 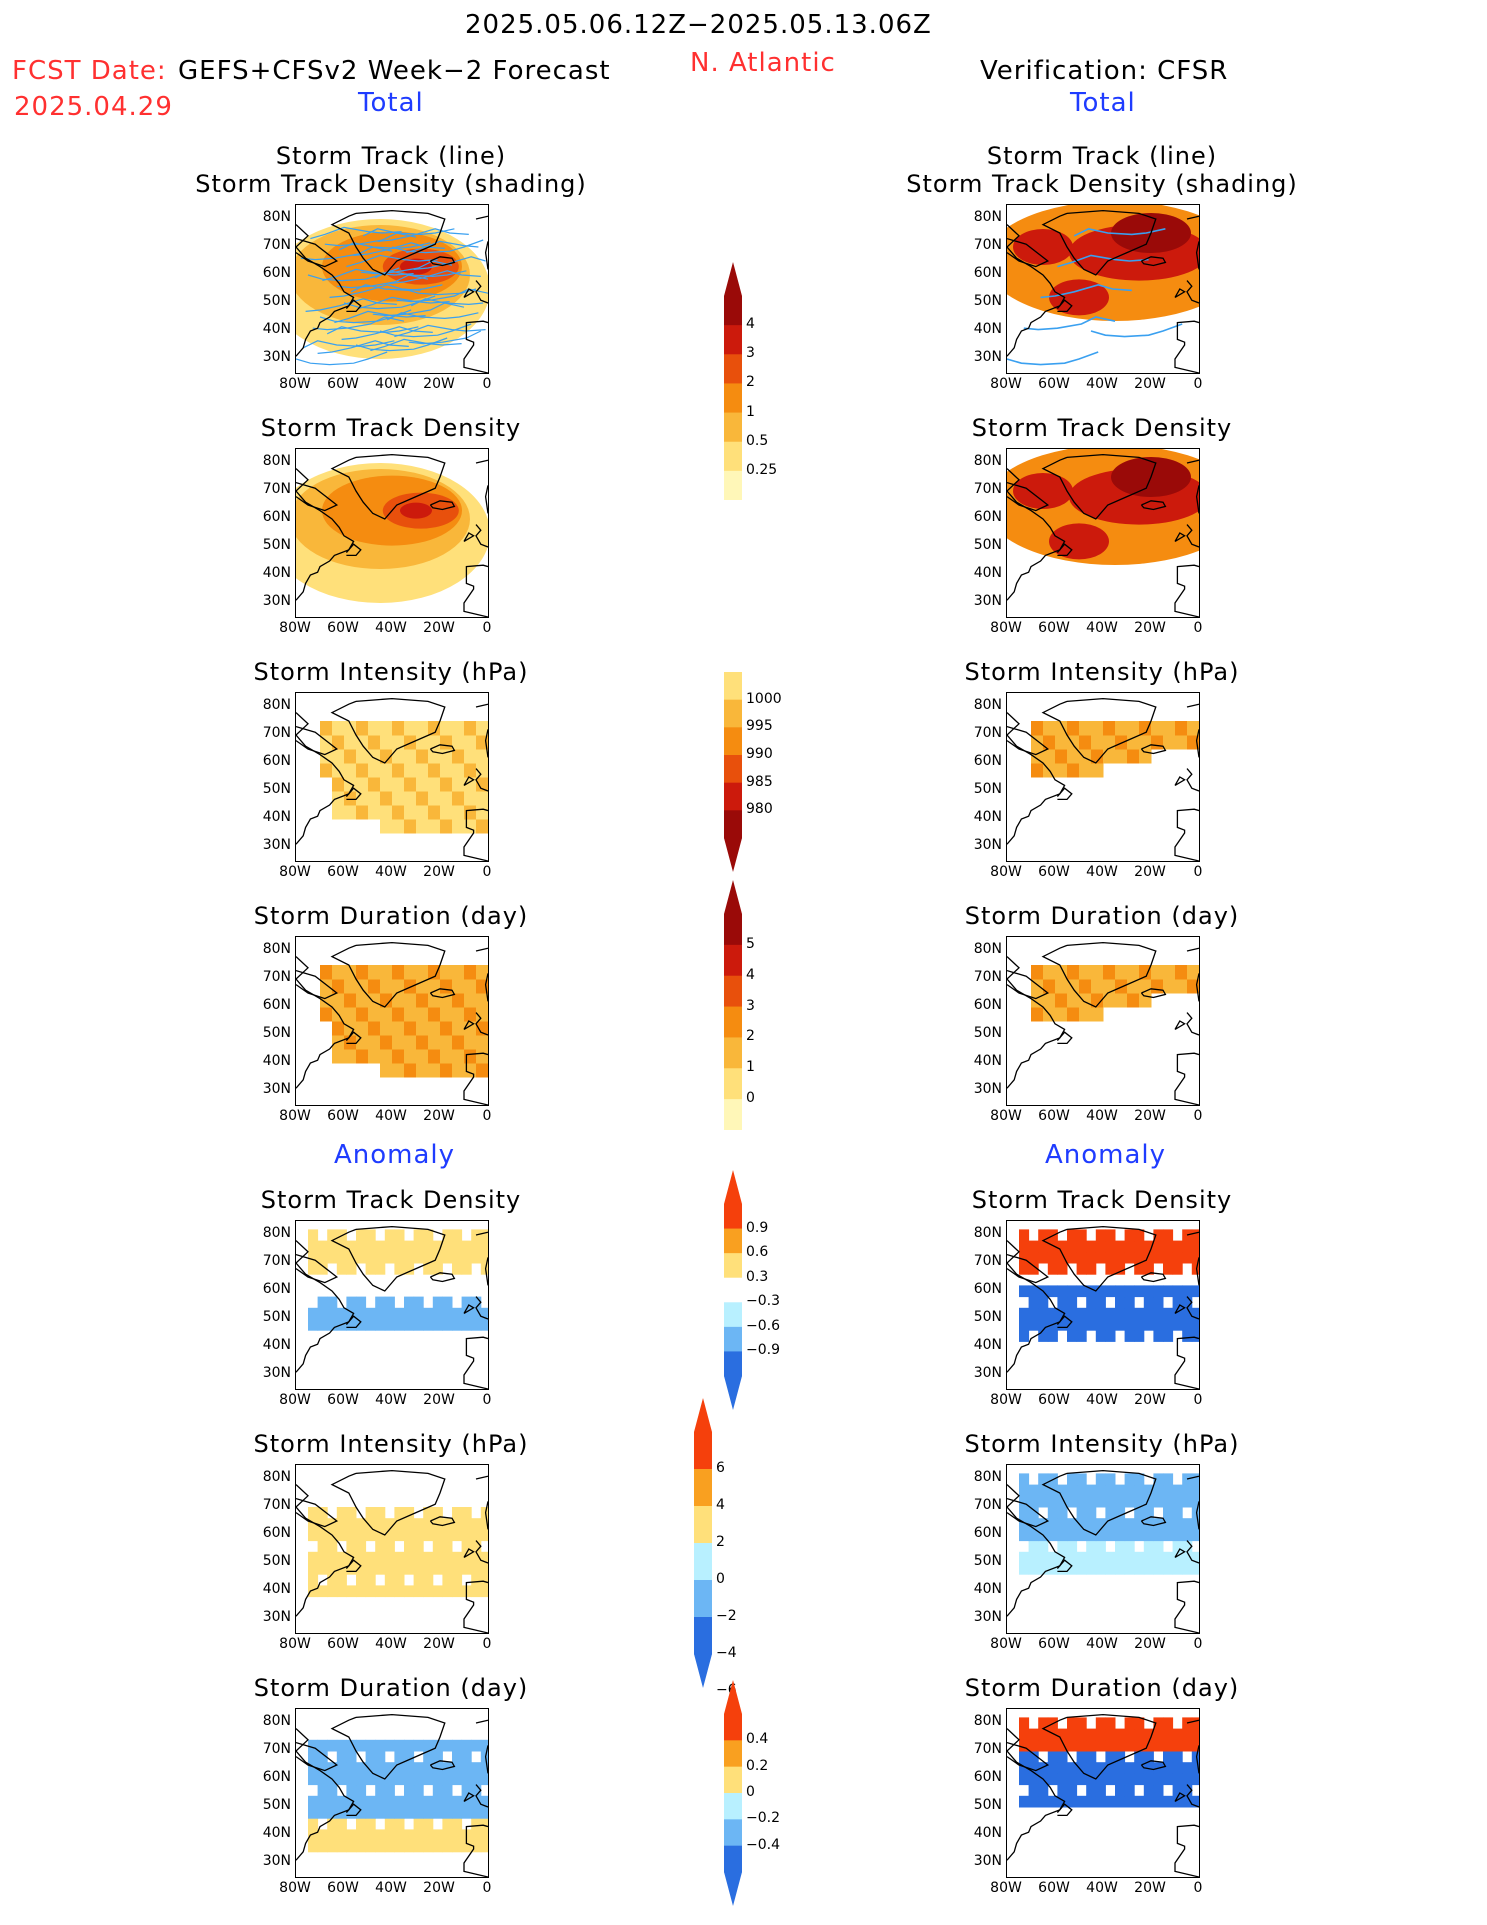 What do you see at coordinates (1103, 533) in the screenshot?
I see `map-canvas` at bounding box center [1103, 533].